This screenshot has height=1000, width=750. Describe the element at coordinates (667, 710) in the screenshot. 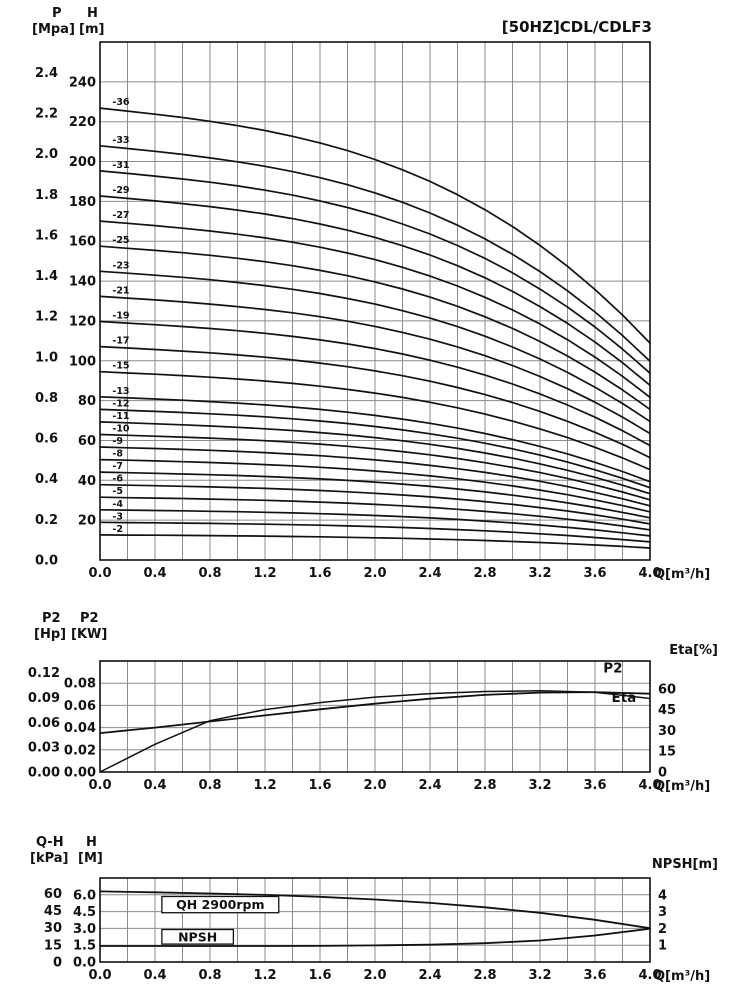

I see `eta-tick-label: 45` at that location.